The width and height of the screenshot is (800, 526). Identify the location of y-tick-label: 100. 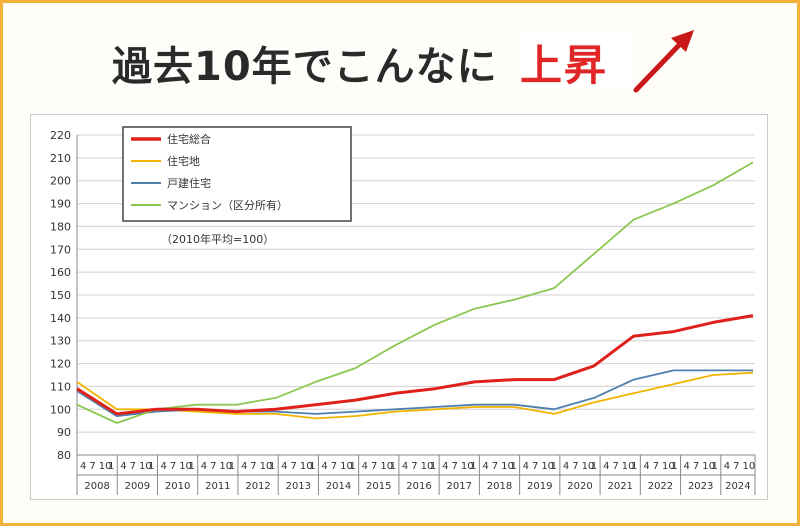
(60, 409).